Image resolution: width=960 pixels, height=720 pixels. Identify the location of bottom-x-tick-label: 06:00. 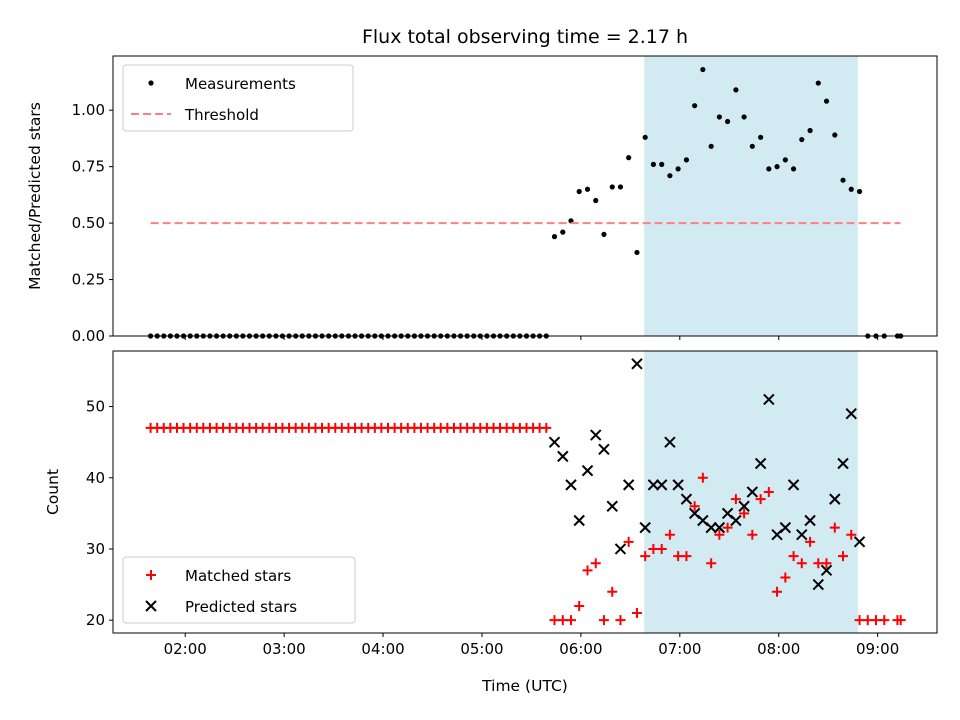
(580, 649).